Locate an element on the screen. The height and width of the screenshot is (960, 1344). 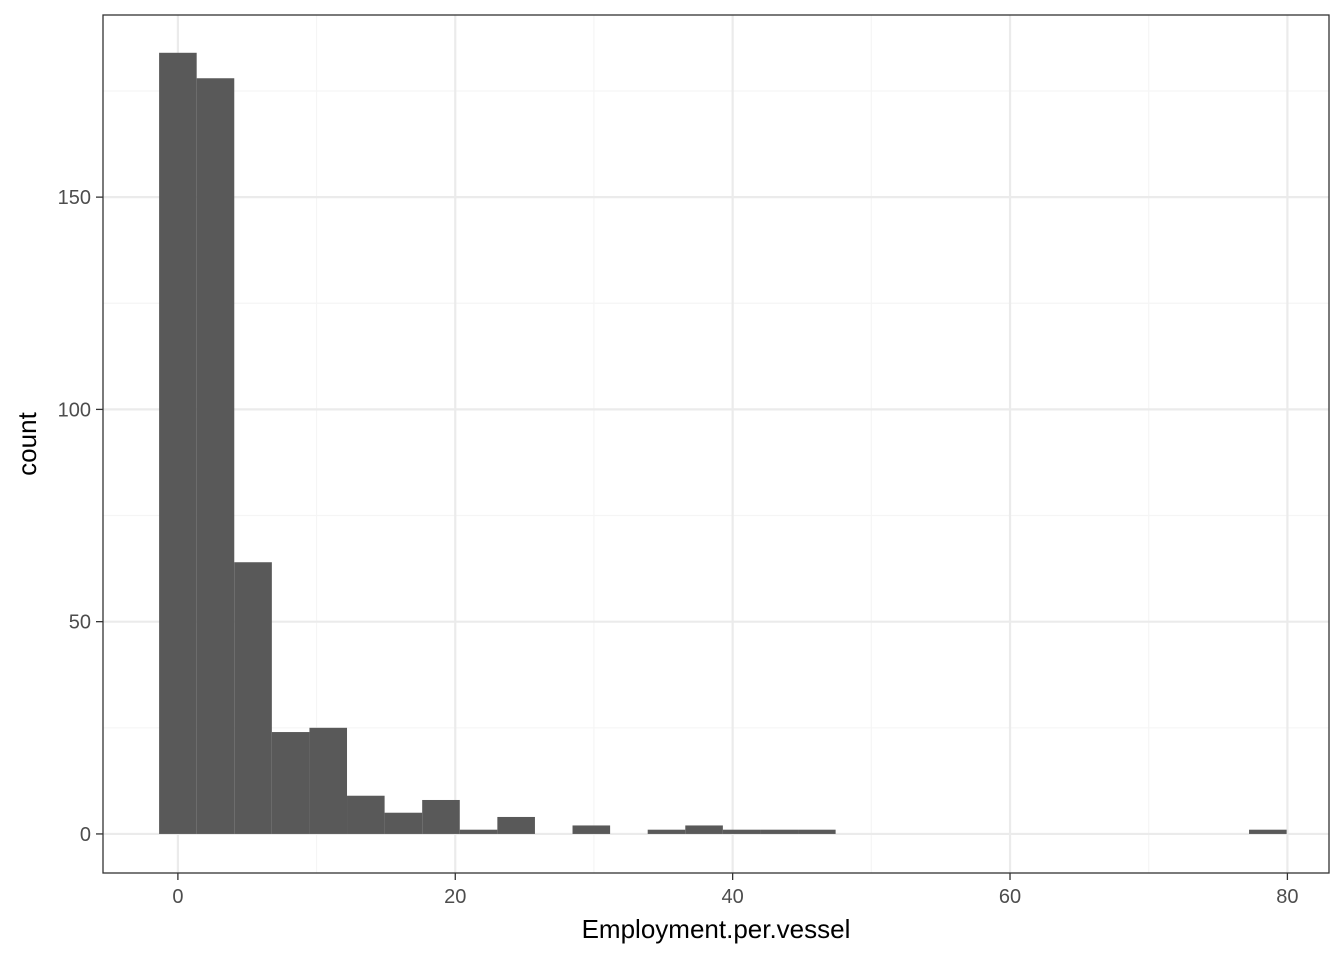
x-tick-label: 80 is located at coordinates (1287, 897).